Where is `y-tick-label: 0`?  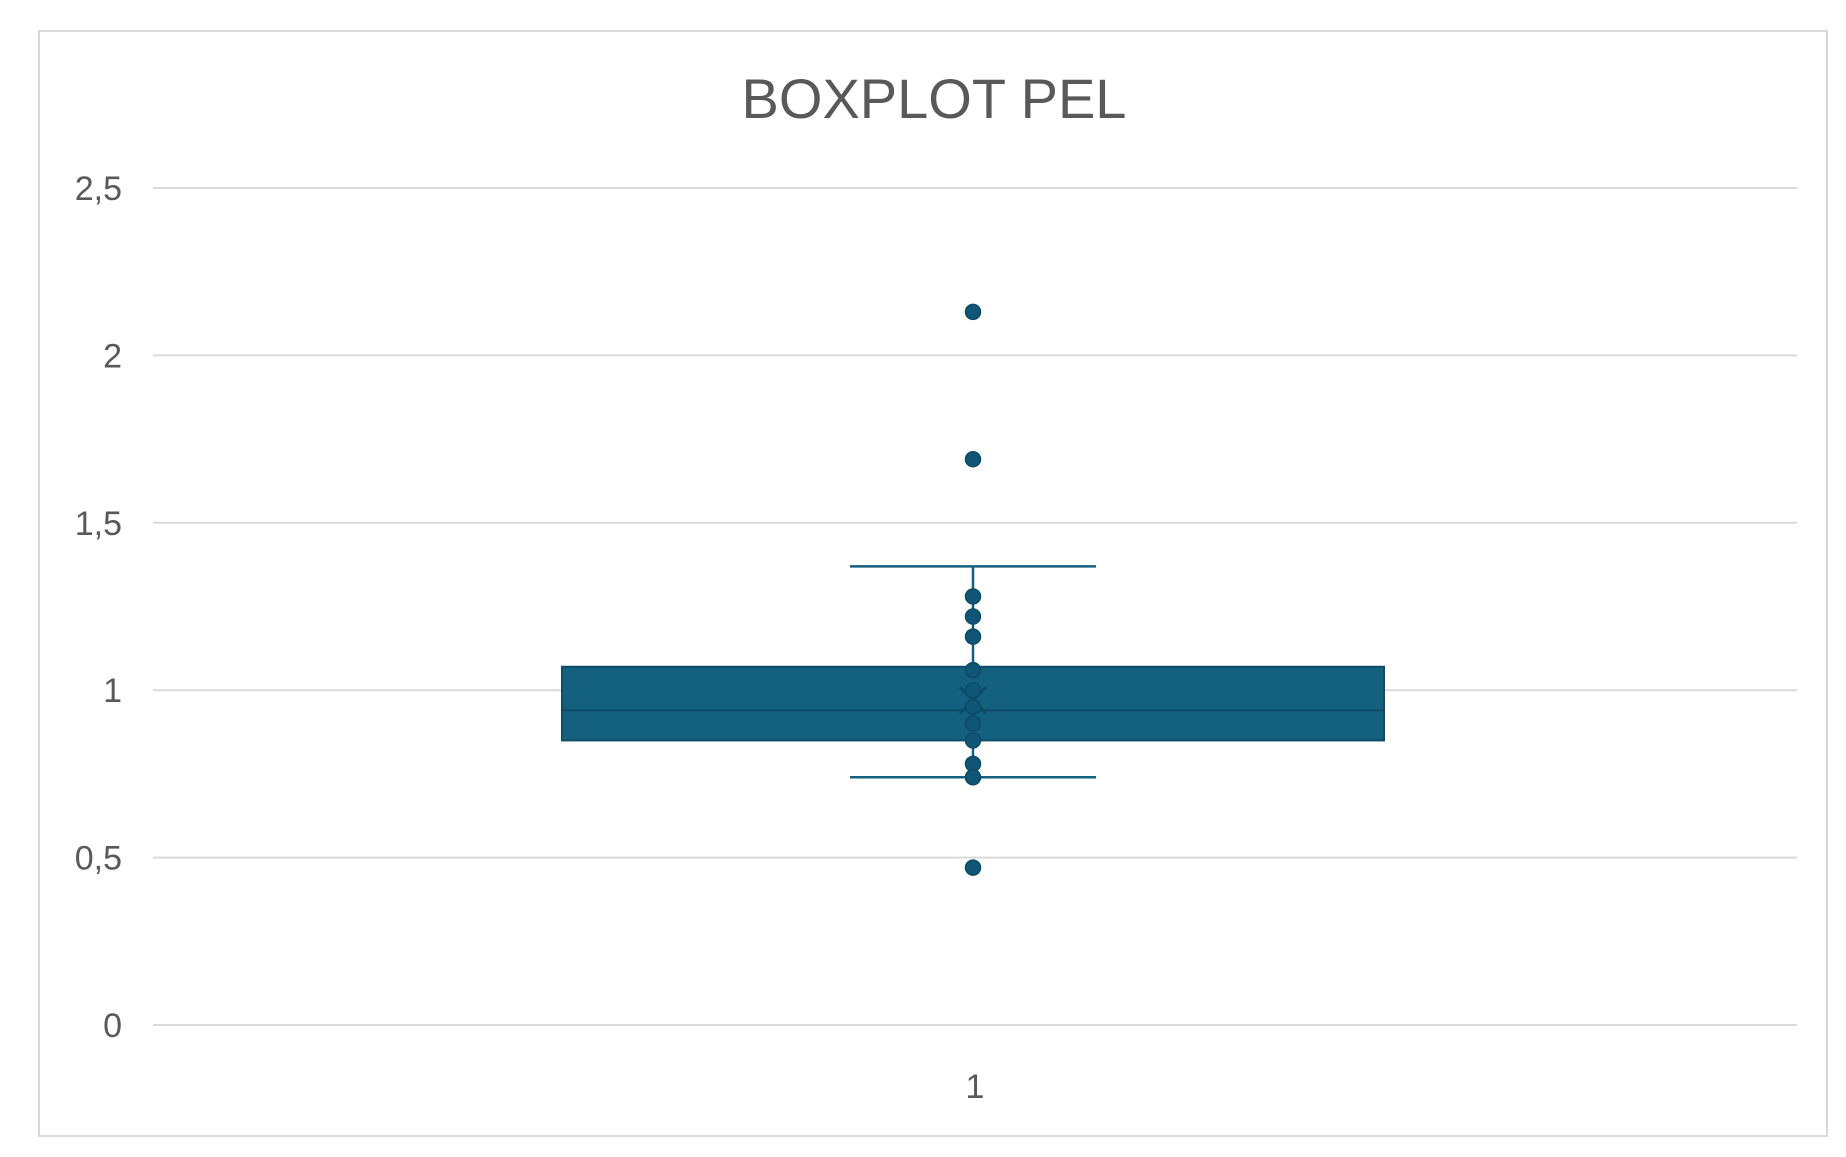
y-tick-label: 0 is located at coordinates (112, 1026).